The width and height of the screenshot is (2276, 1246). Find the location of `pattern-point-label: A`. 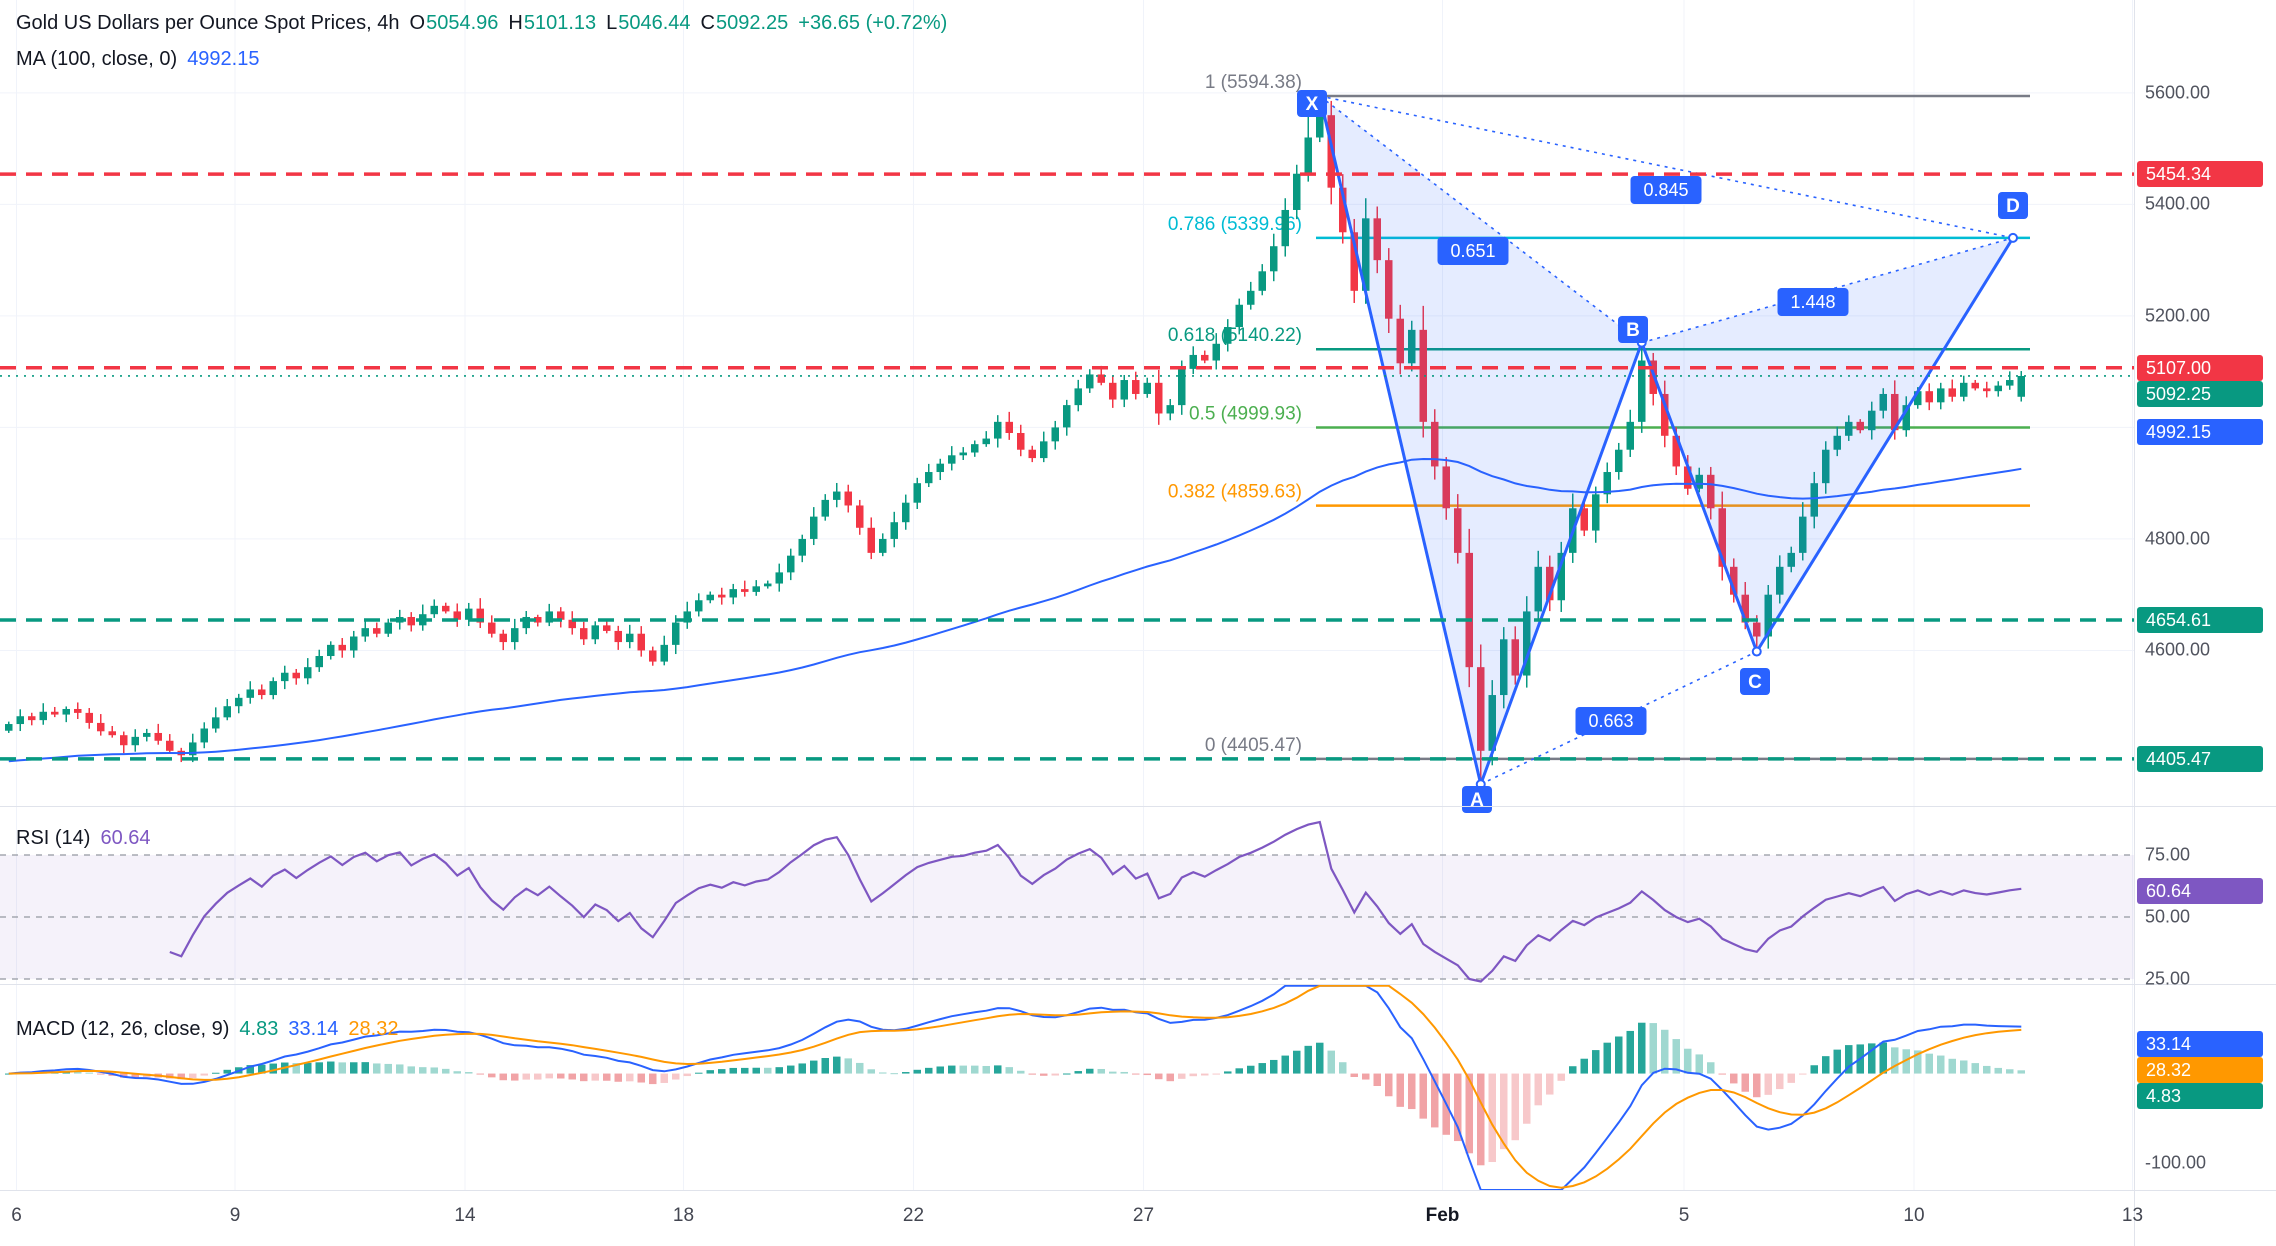

pattern-point-label: A is located at coordinates (1477, 799).